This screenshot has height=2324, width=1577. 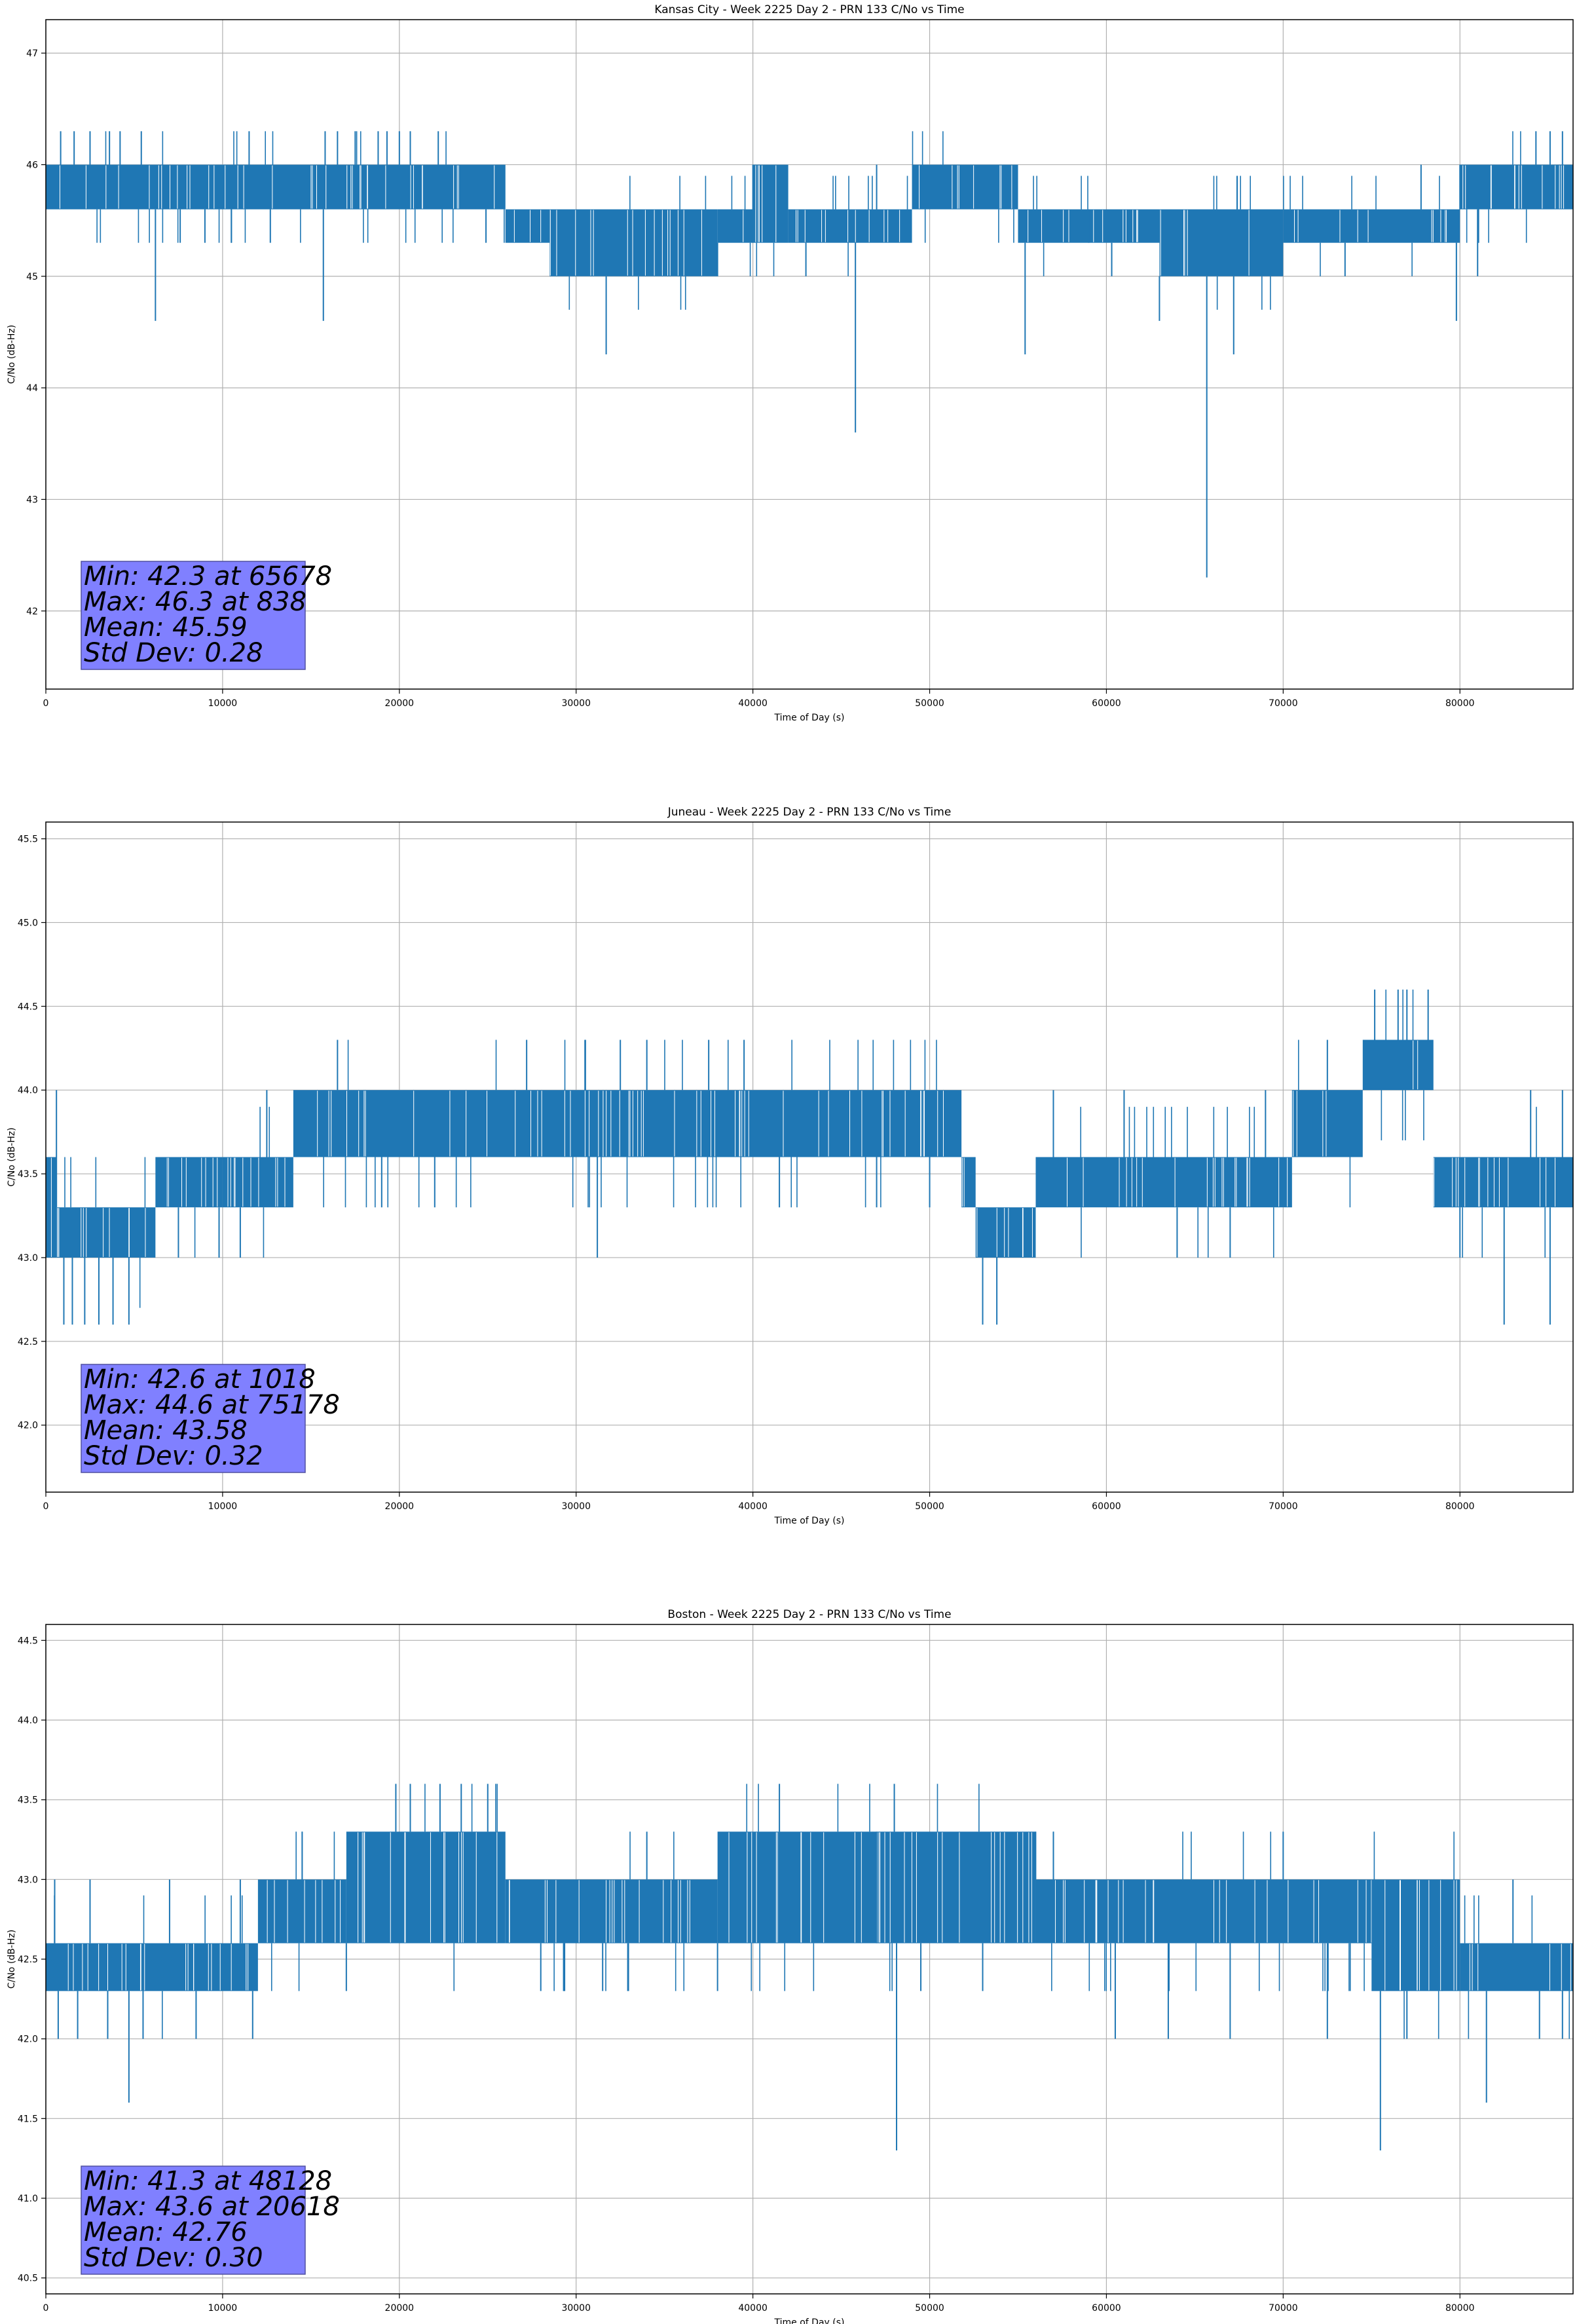 What do you see at coordinates (208, 576) in the screenshot?
I see `stats-line: Min: 42.3 at 65678` at bounding box center [208, 576].